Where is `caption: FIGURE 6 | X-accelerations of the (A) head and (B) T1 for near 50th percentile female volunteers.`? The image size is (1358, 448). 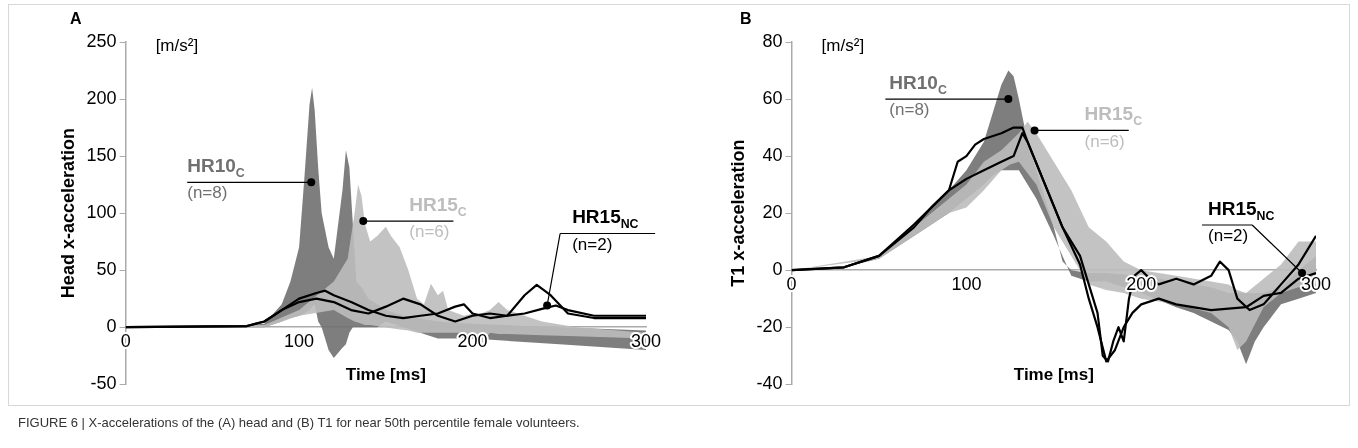 caption: FIGURE 6 | X-accelerations of the (A) head and (B) T1 for near 50th percentile female volunteers. is located at coordinates (299, 422).